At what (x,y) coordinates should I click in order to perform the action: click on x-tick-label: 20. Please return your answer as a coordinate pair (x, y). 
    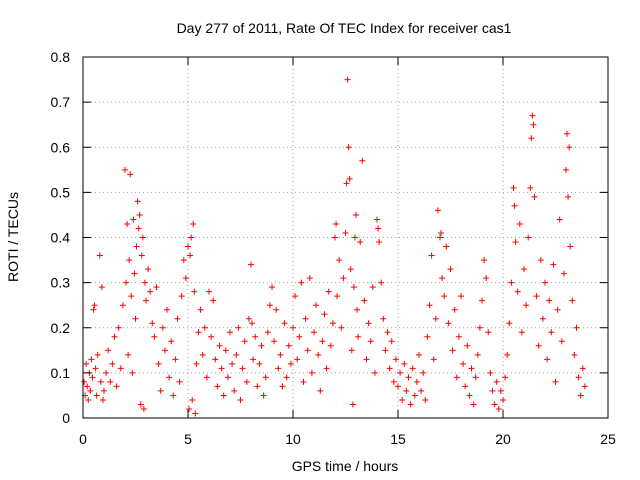
    Looking at the image, I should click on (503, 439).